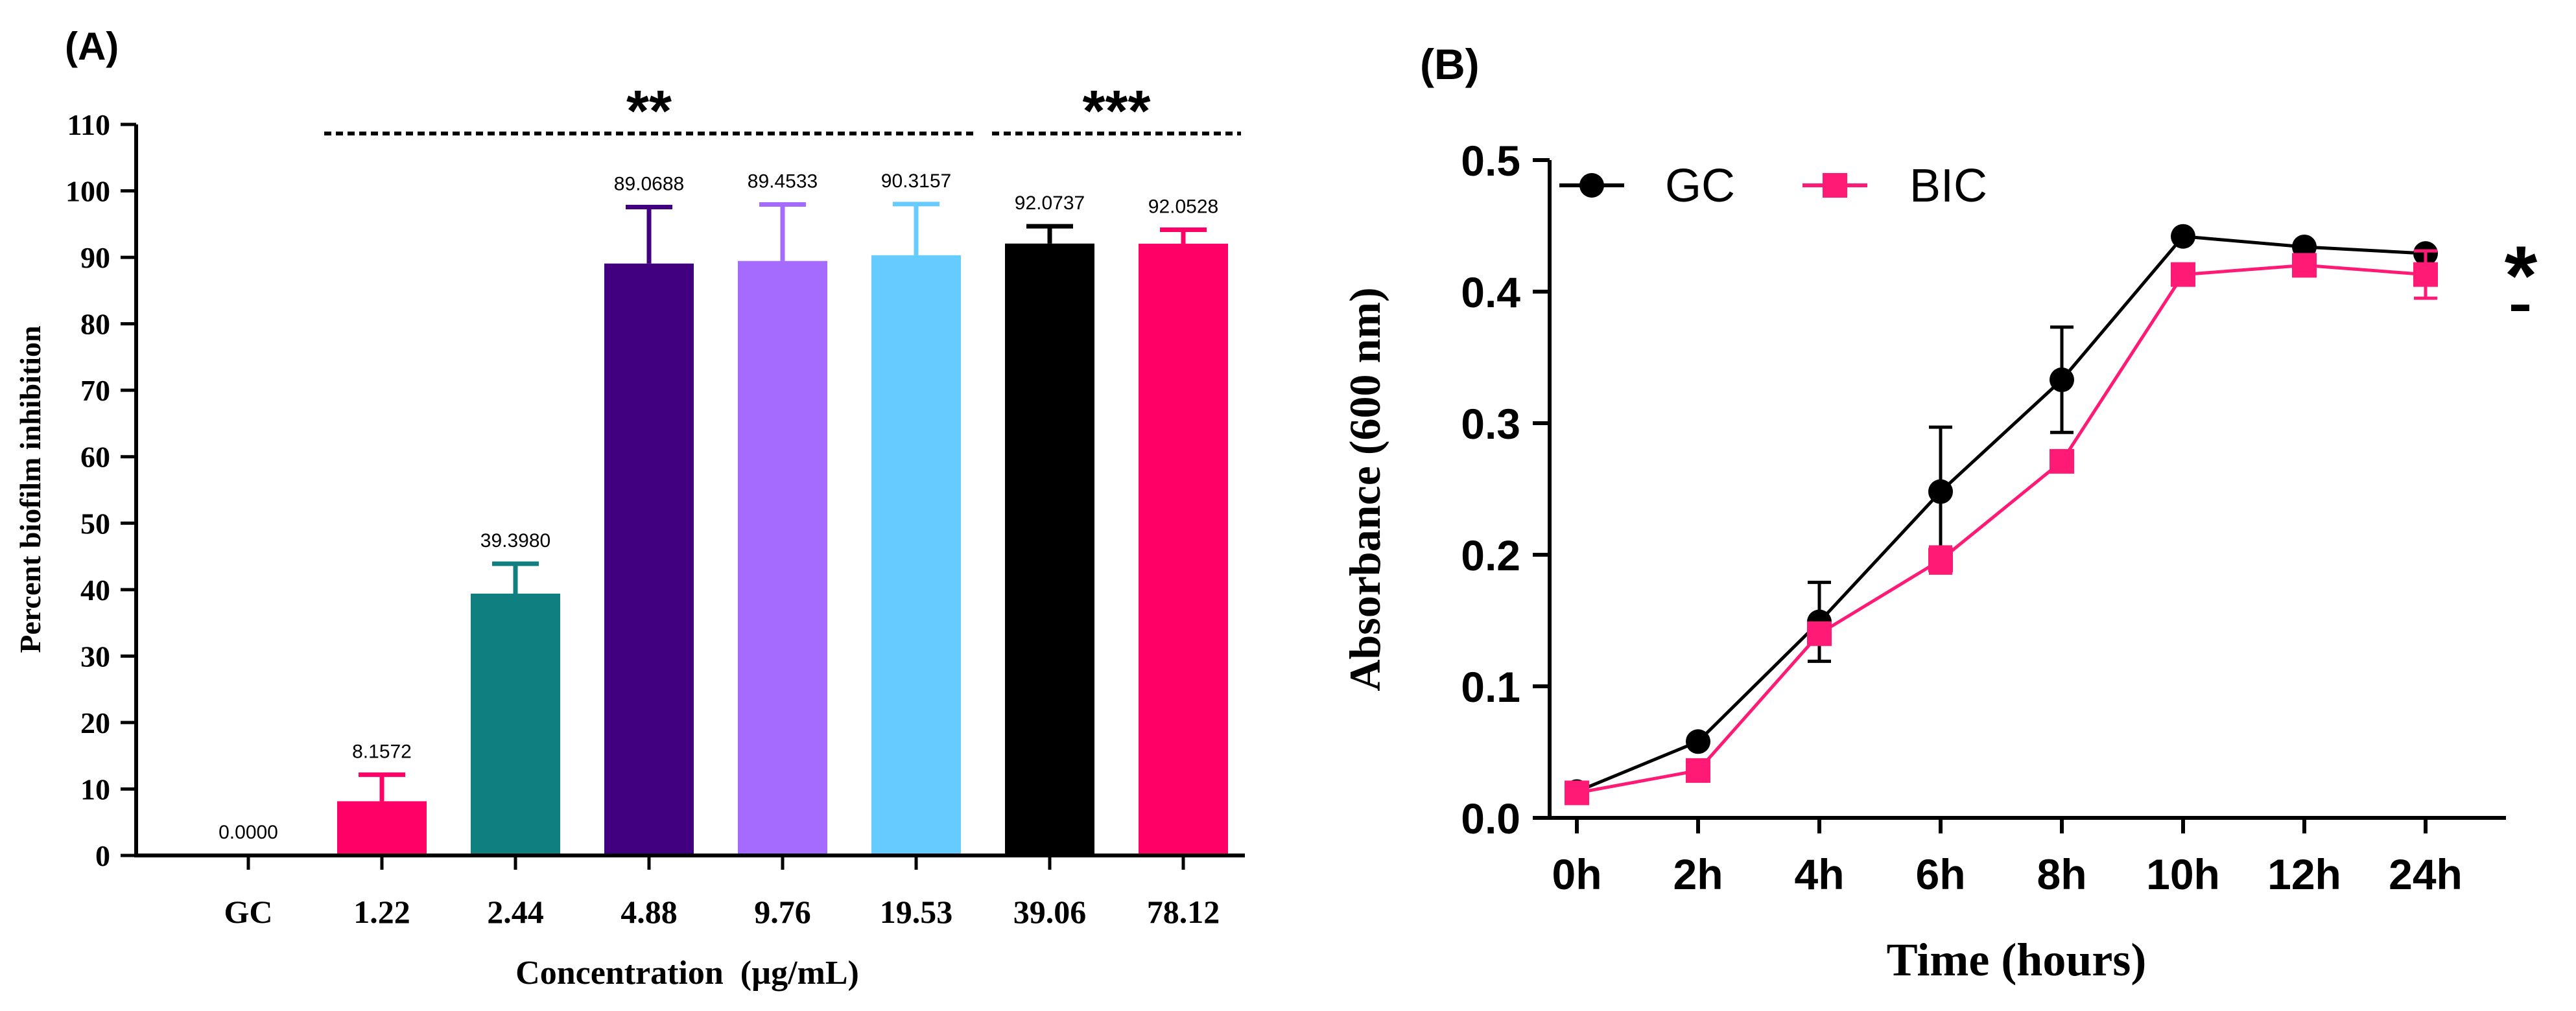 This screenshot has height=1011, width=2576. Describe the element at coordinates (515, 541) in the screenshot. I see `a-value-label: 39.3980` at that location.